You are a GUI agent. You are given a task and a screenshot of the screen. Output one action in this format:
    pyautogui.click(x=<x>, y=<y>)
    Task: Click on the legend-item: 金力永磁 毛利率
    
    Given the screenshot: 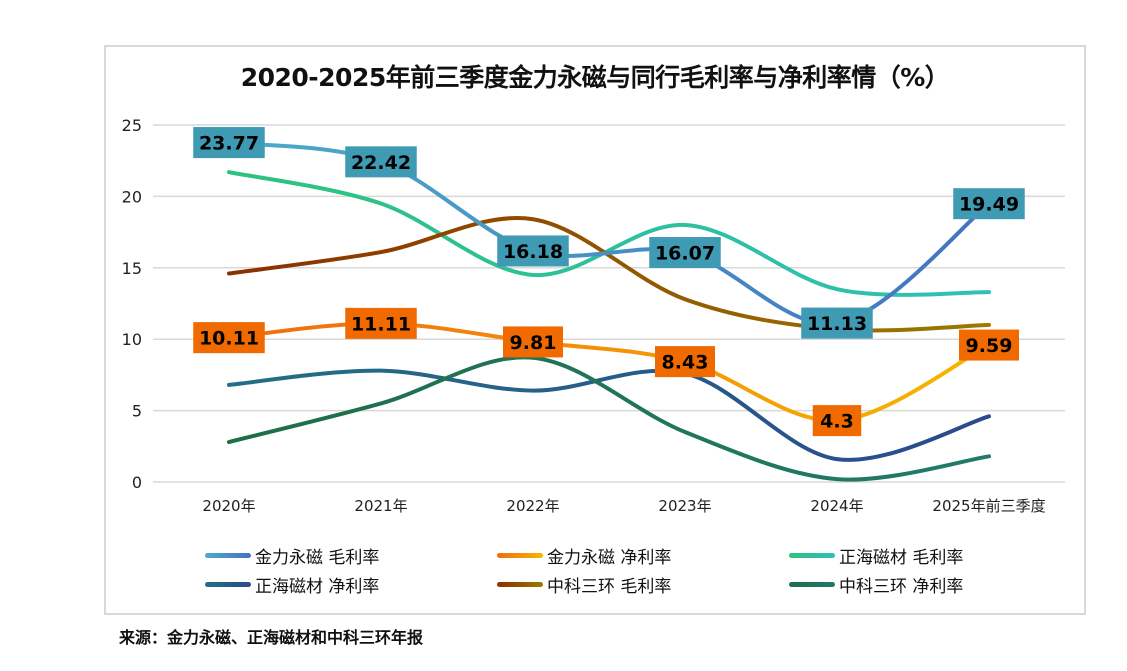 What is the action you would take?
    pyautogui.click(x=292, y=555)
    